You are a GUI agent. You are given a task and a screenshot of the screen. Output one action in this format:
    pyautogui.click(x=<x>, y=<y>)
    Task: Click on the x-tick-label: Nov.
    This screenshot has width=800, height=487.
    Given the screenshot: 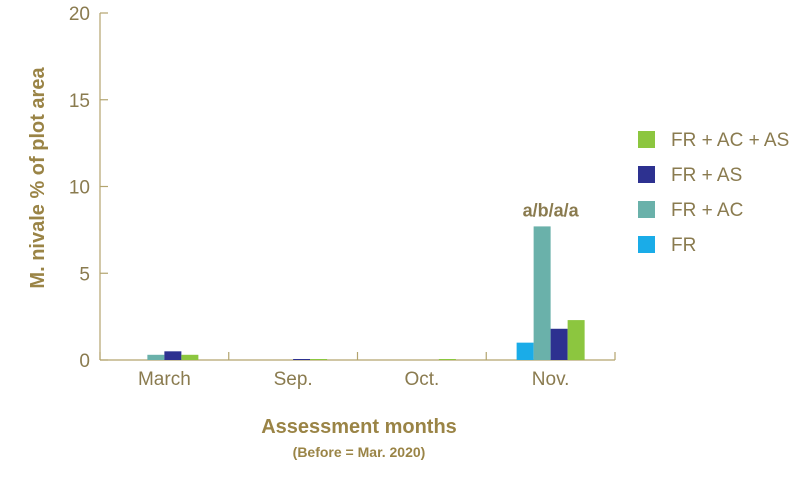 What is the action you would take?
    pyautogui.click(x=551, y=379)
    